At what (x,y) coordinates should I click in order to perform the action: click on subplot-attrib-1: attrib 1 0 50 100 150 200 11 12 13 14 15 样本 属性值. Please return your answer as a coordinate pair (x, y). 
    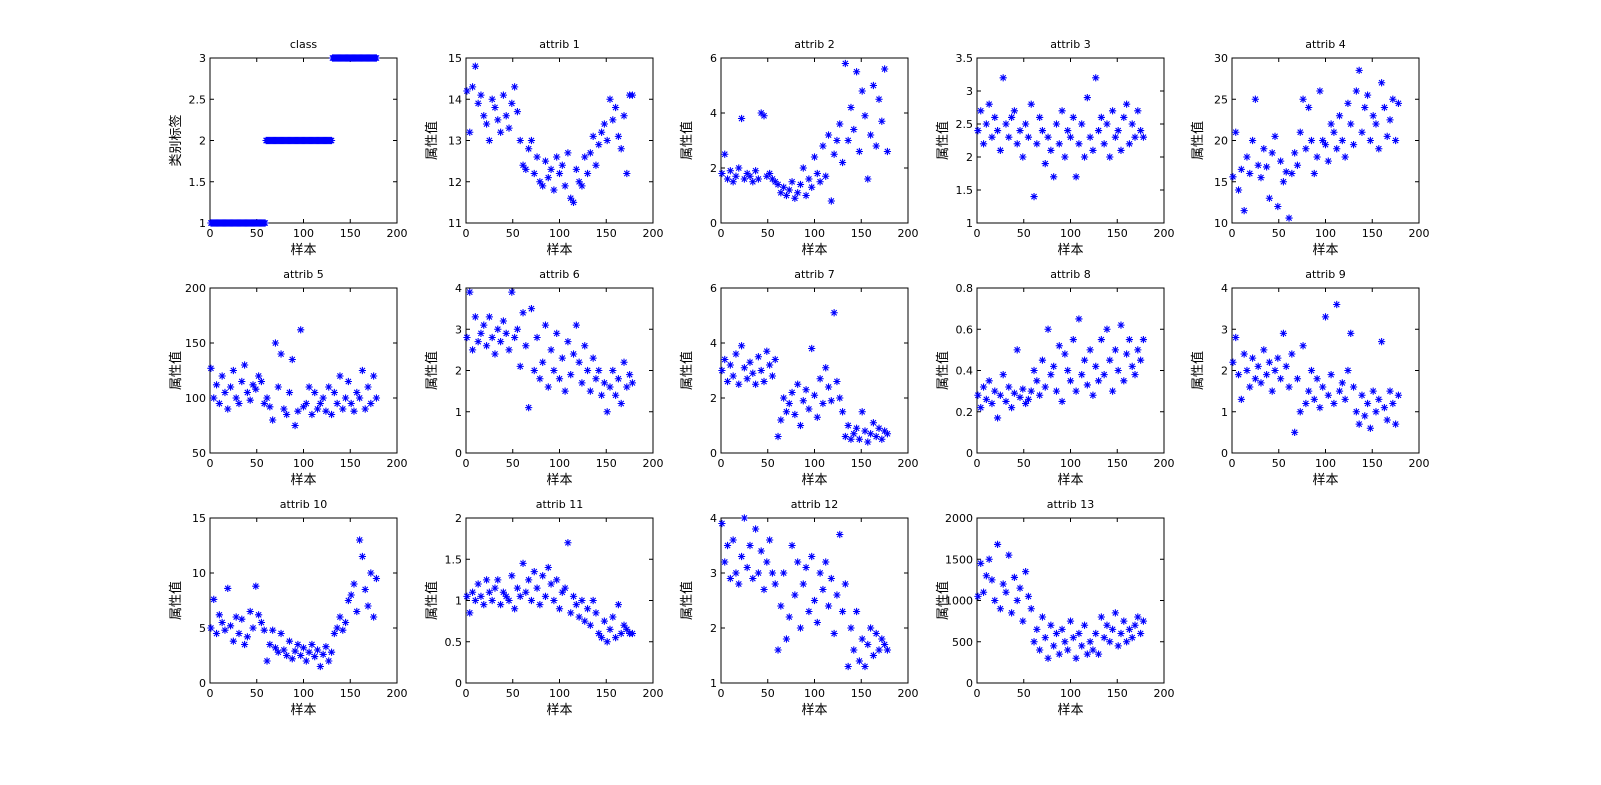
    Looking at the image, I should click on (544, 148).